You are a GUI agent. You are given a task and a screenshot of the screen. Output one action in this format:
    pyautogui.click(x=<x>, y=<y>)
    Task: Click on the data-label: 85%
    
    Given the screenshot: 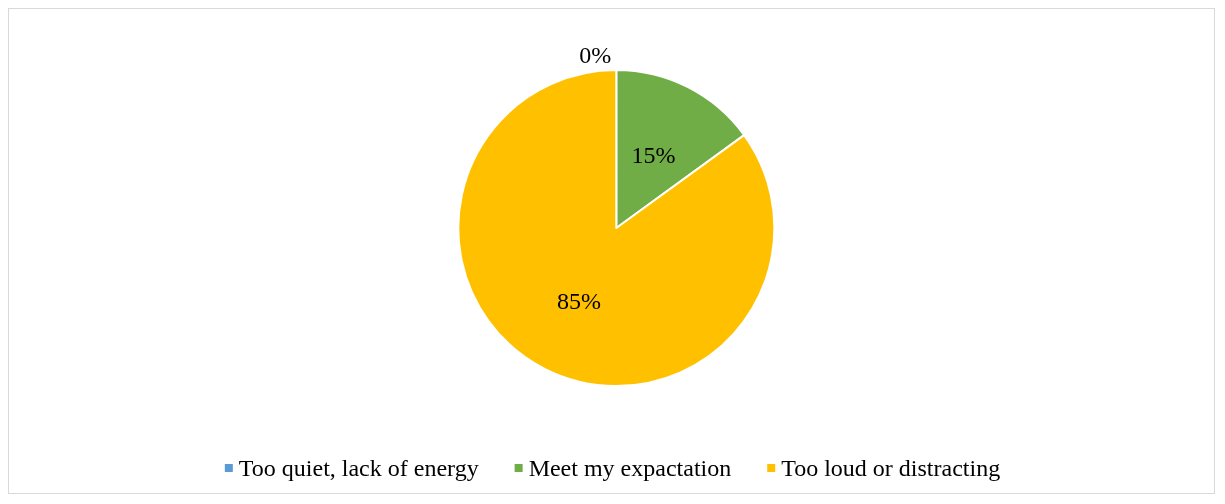 What is the action you would take?
    pyautogui.click(x=579, y=301)
    